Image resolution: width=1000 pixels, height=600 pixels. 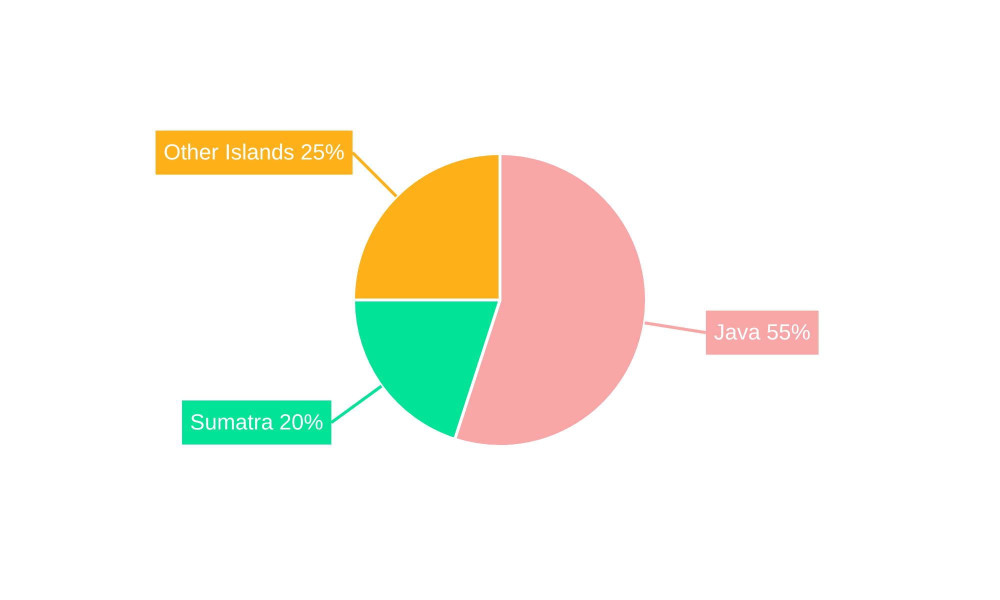 I want to click on slice-label: Java 55%, so click(x=762, y=332).